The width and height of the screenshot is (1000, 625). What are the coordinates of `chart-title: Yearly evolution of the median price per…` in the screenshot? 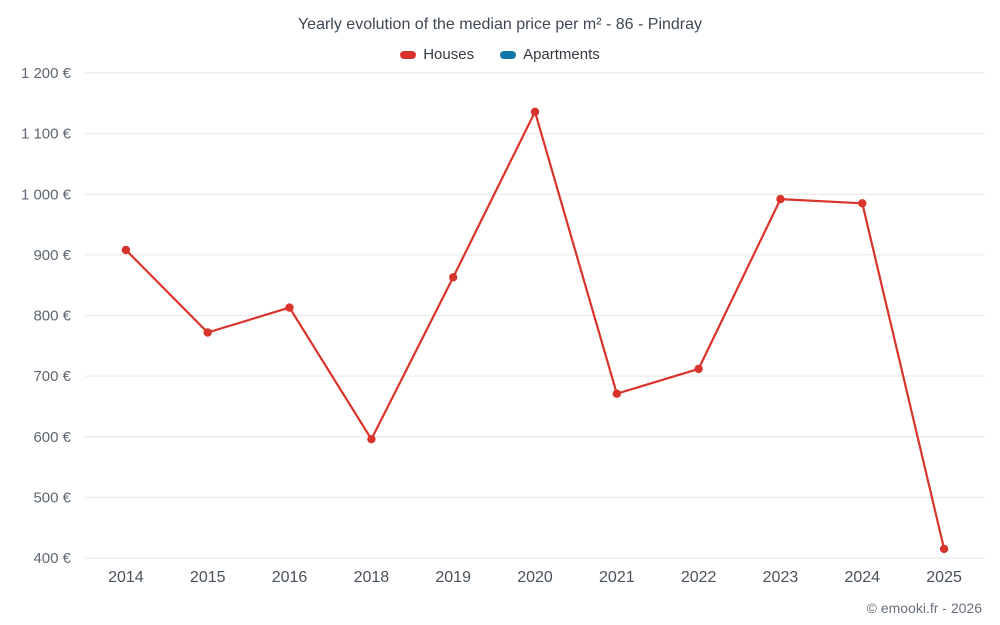 It's located at (500, 24).